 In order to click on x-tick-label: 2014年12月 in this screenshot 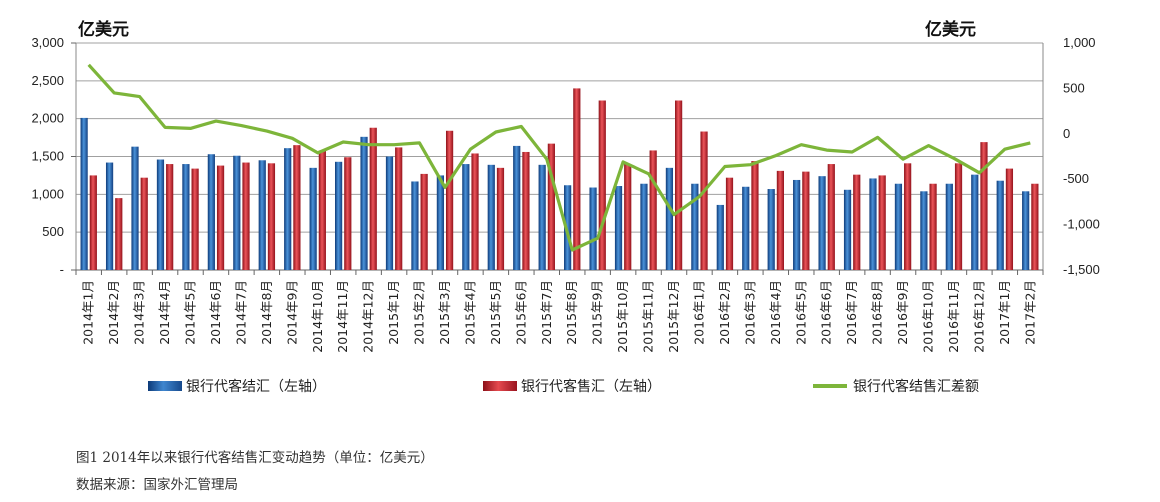, I will do `click(368, 316)`.